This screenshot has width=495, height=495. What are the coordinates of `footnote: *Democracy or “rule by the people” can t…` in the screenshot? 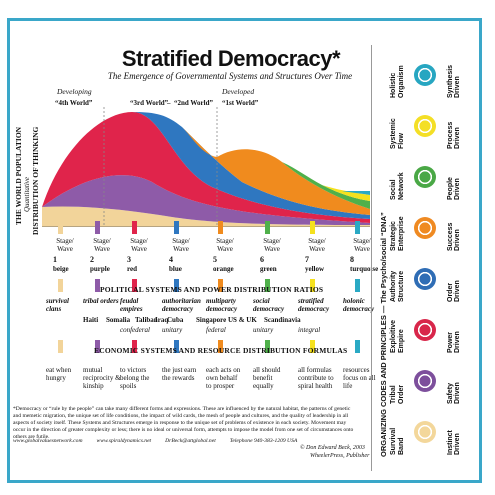 It's located at (183, 423).